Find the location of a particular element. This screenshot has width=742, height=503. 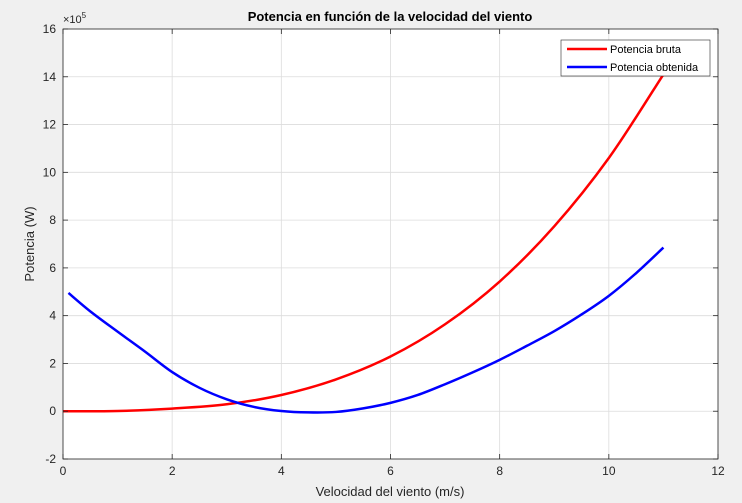

legend-label-bruta: Potencia bruta is located at coordinates (646, 50).